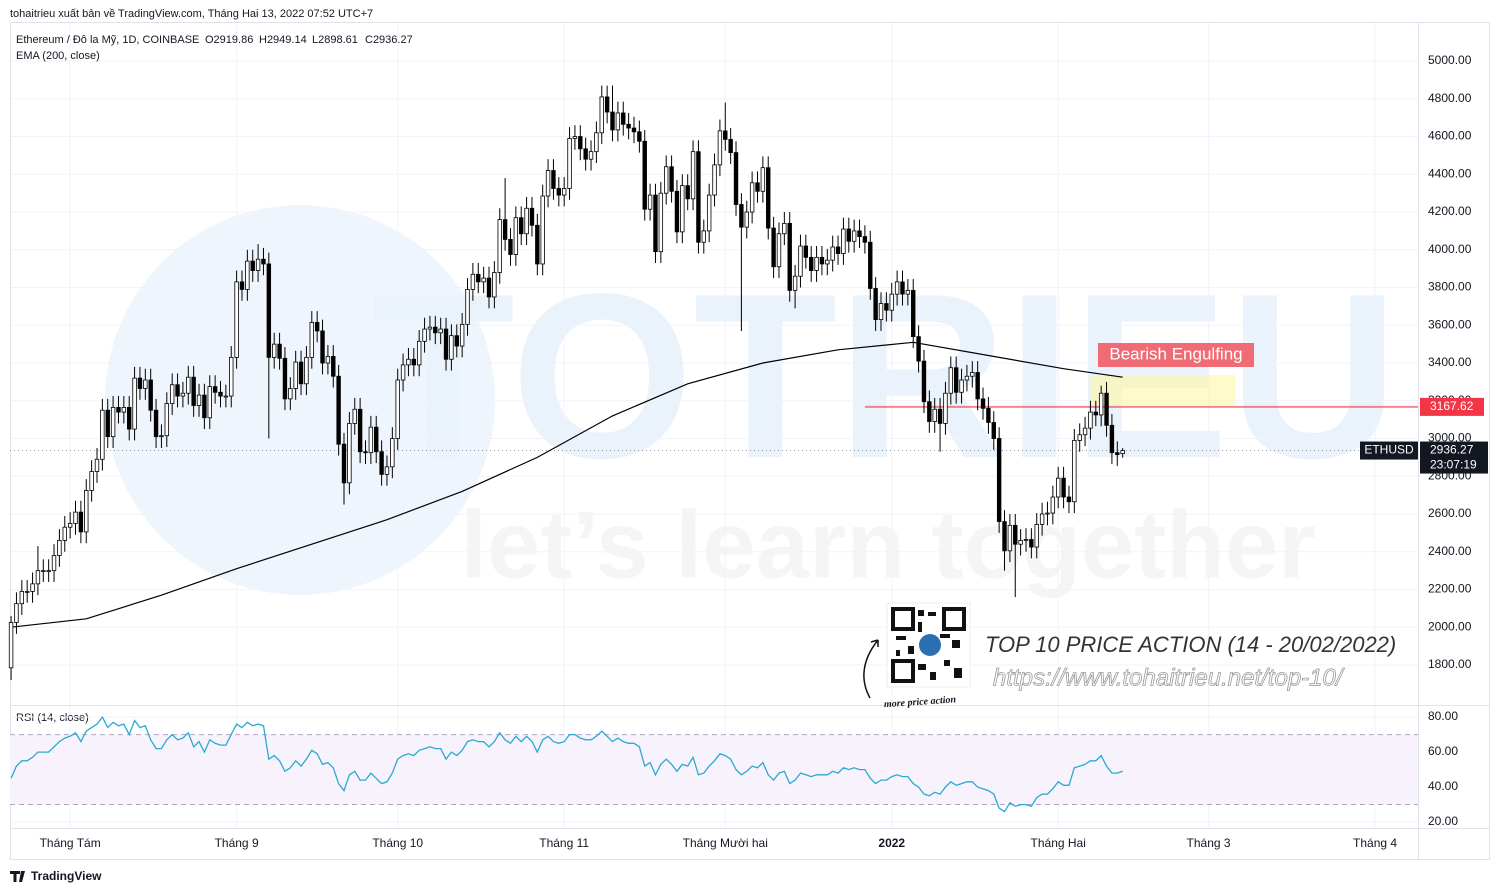  I want to click on tv-logo, so click(17, 876).